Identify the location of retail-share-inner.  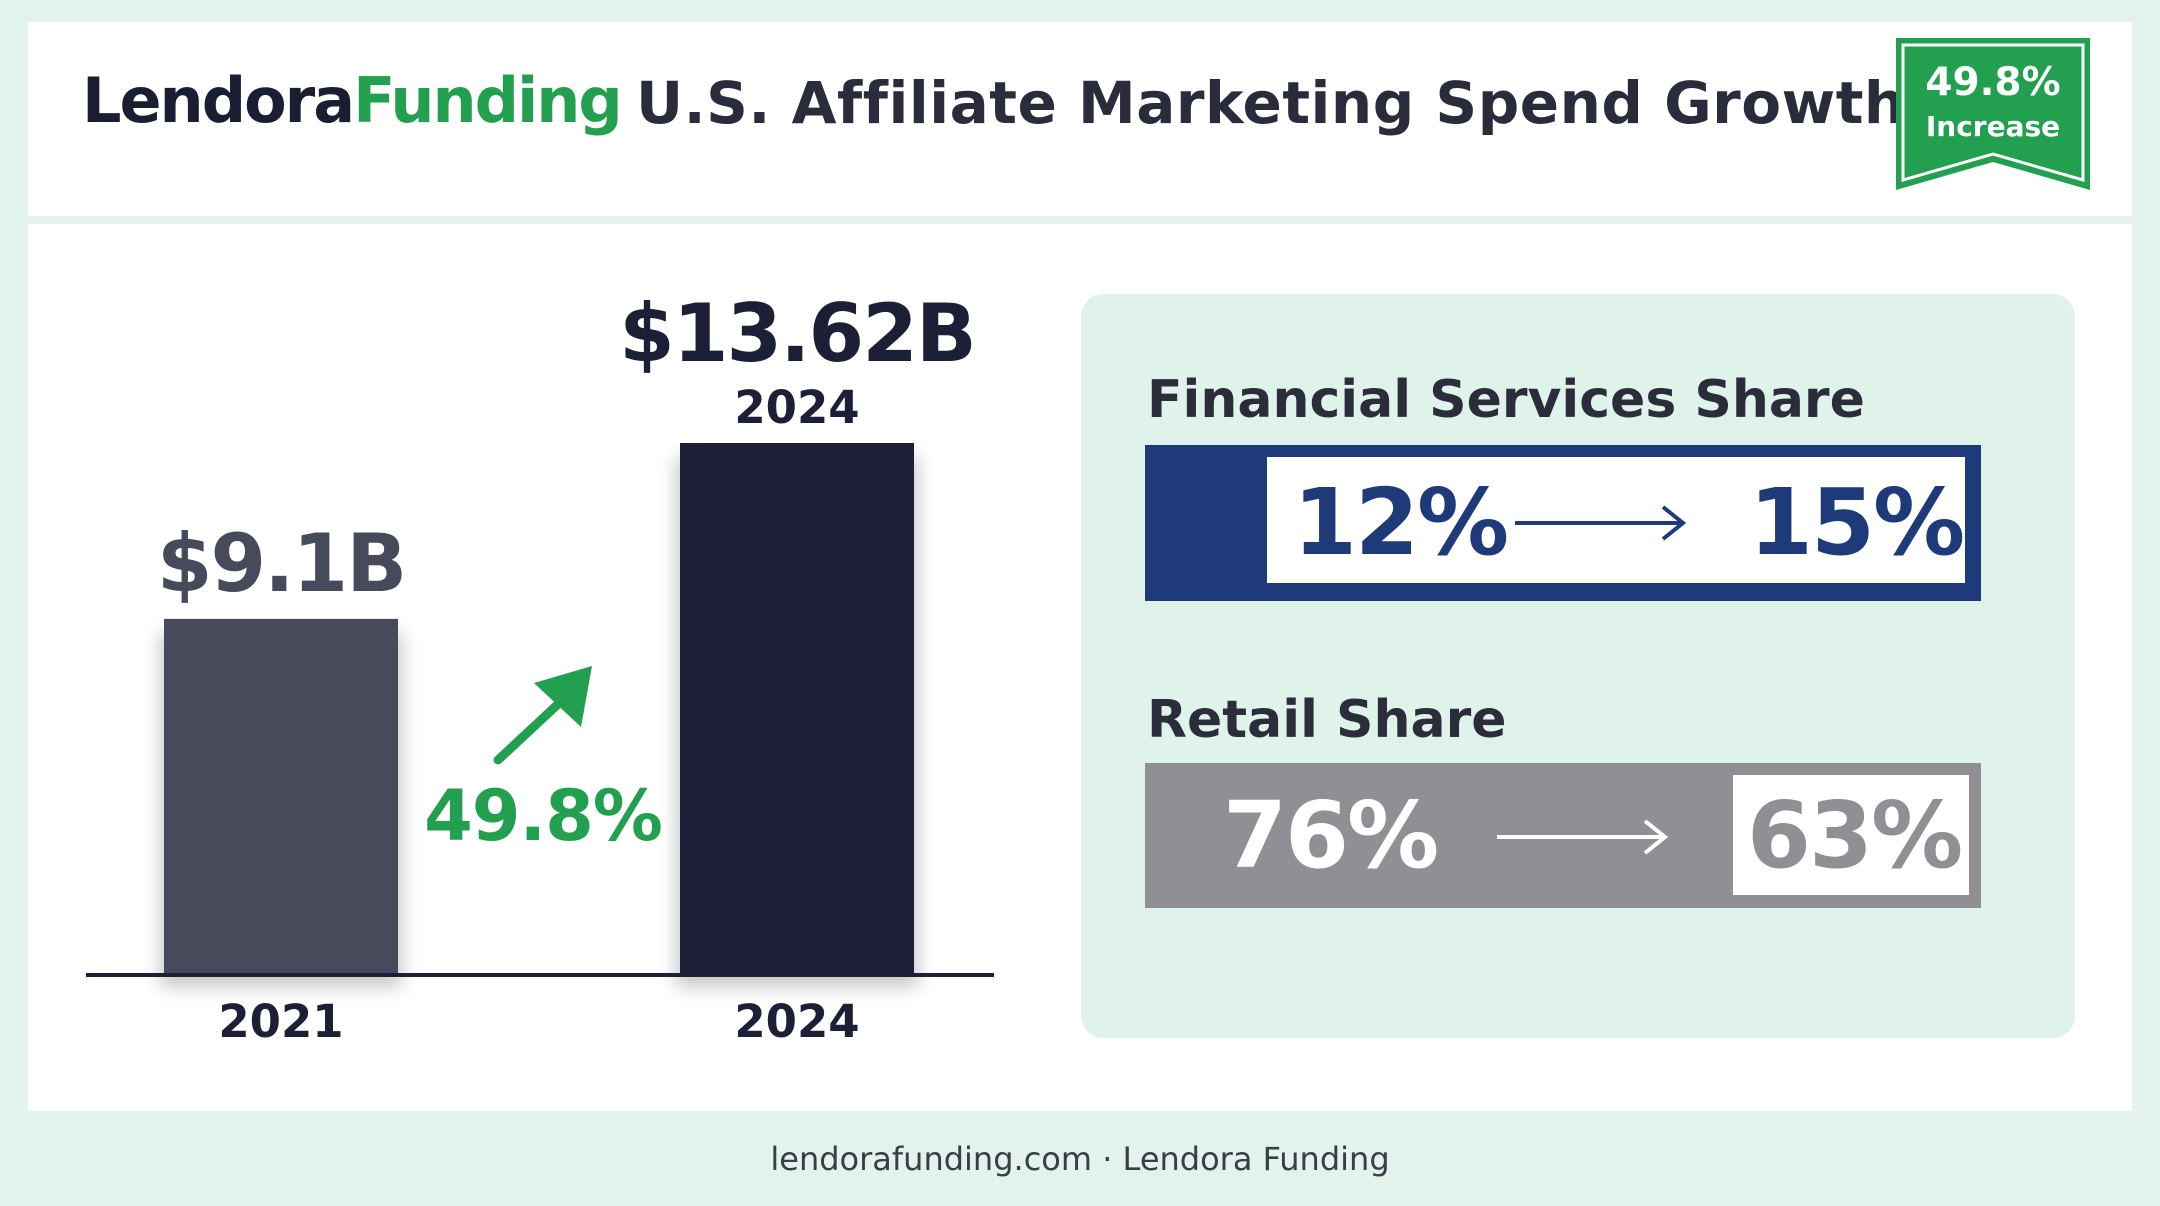
(1851, 835).